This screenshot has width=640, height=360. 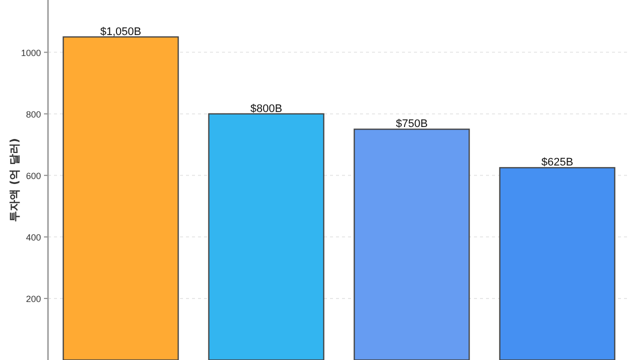 What do you see at coordinates (33, 175) in the screenshot?
I see `y-tick-label: 600` at bounding box center [33, 175].